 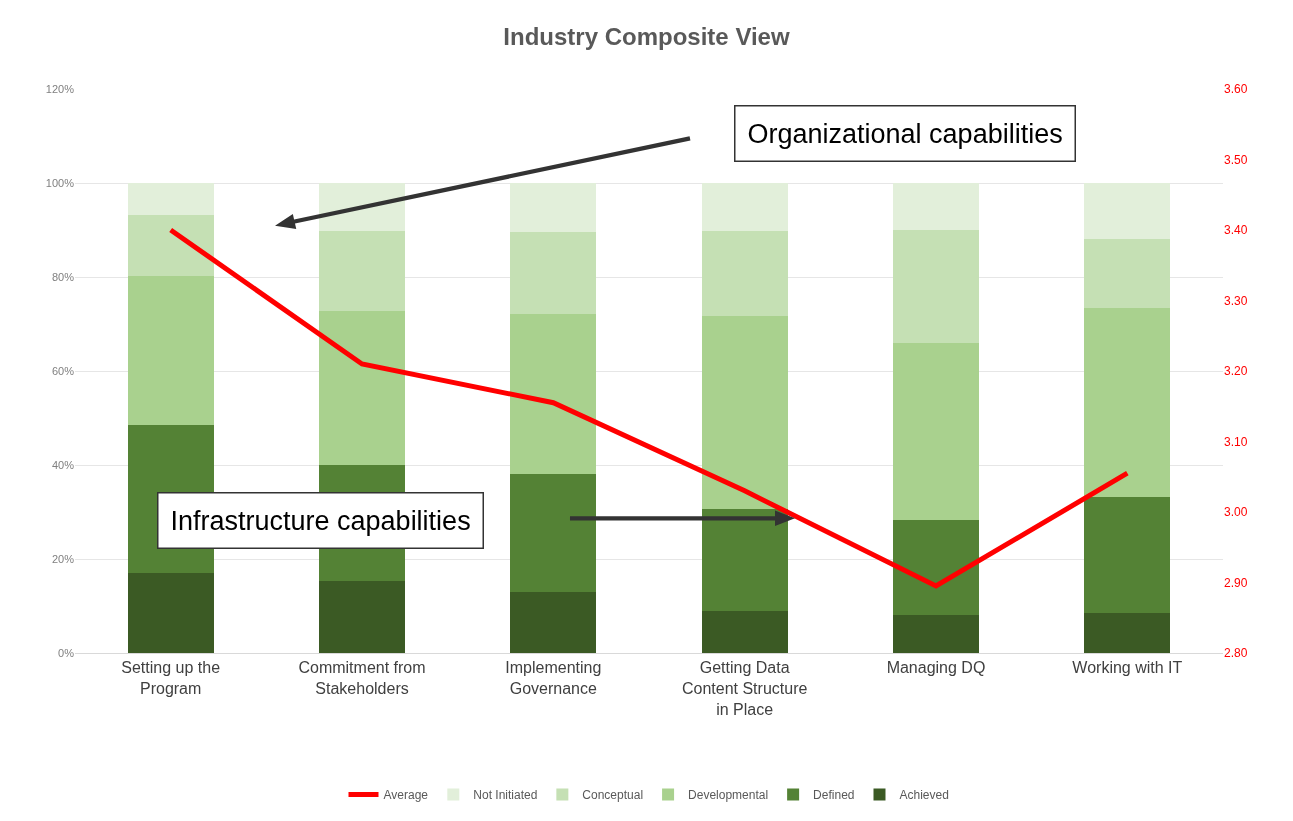 What do you see at coordinates (1236, 230) in the screenshot?
I see `y2-tick-label: 3.40` at bounding box center [1236, 230].